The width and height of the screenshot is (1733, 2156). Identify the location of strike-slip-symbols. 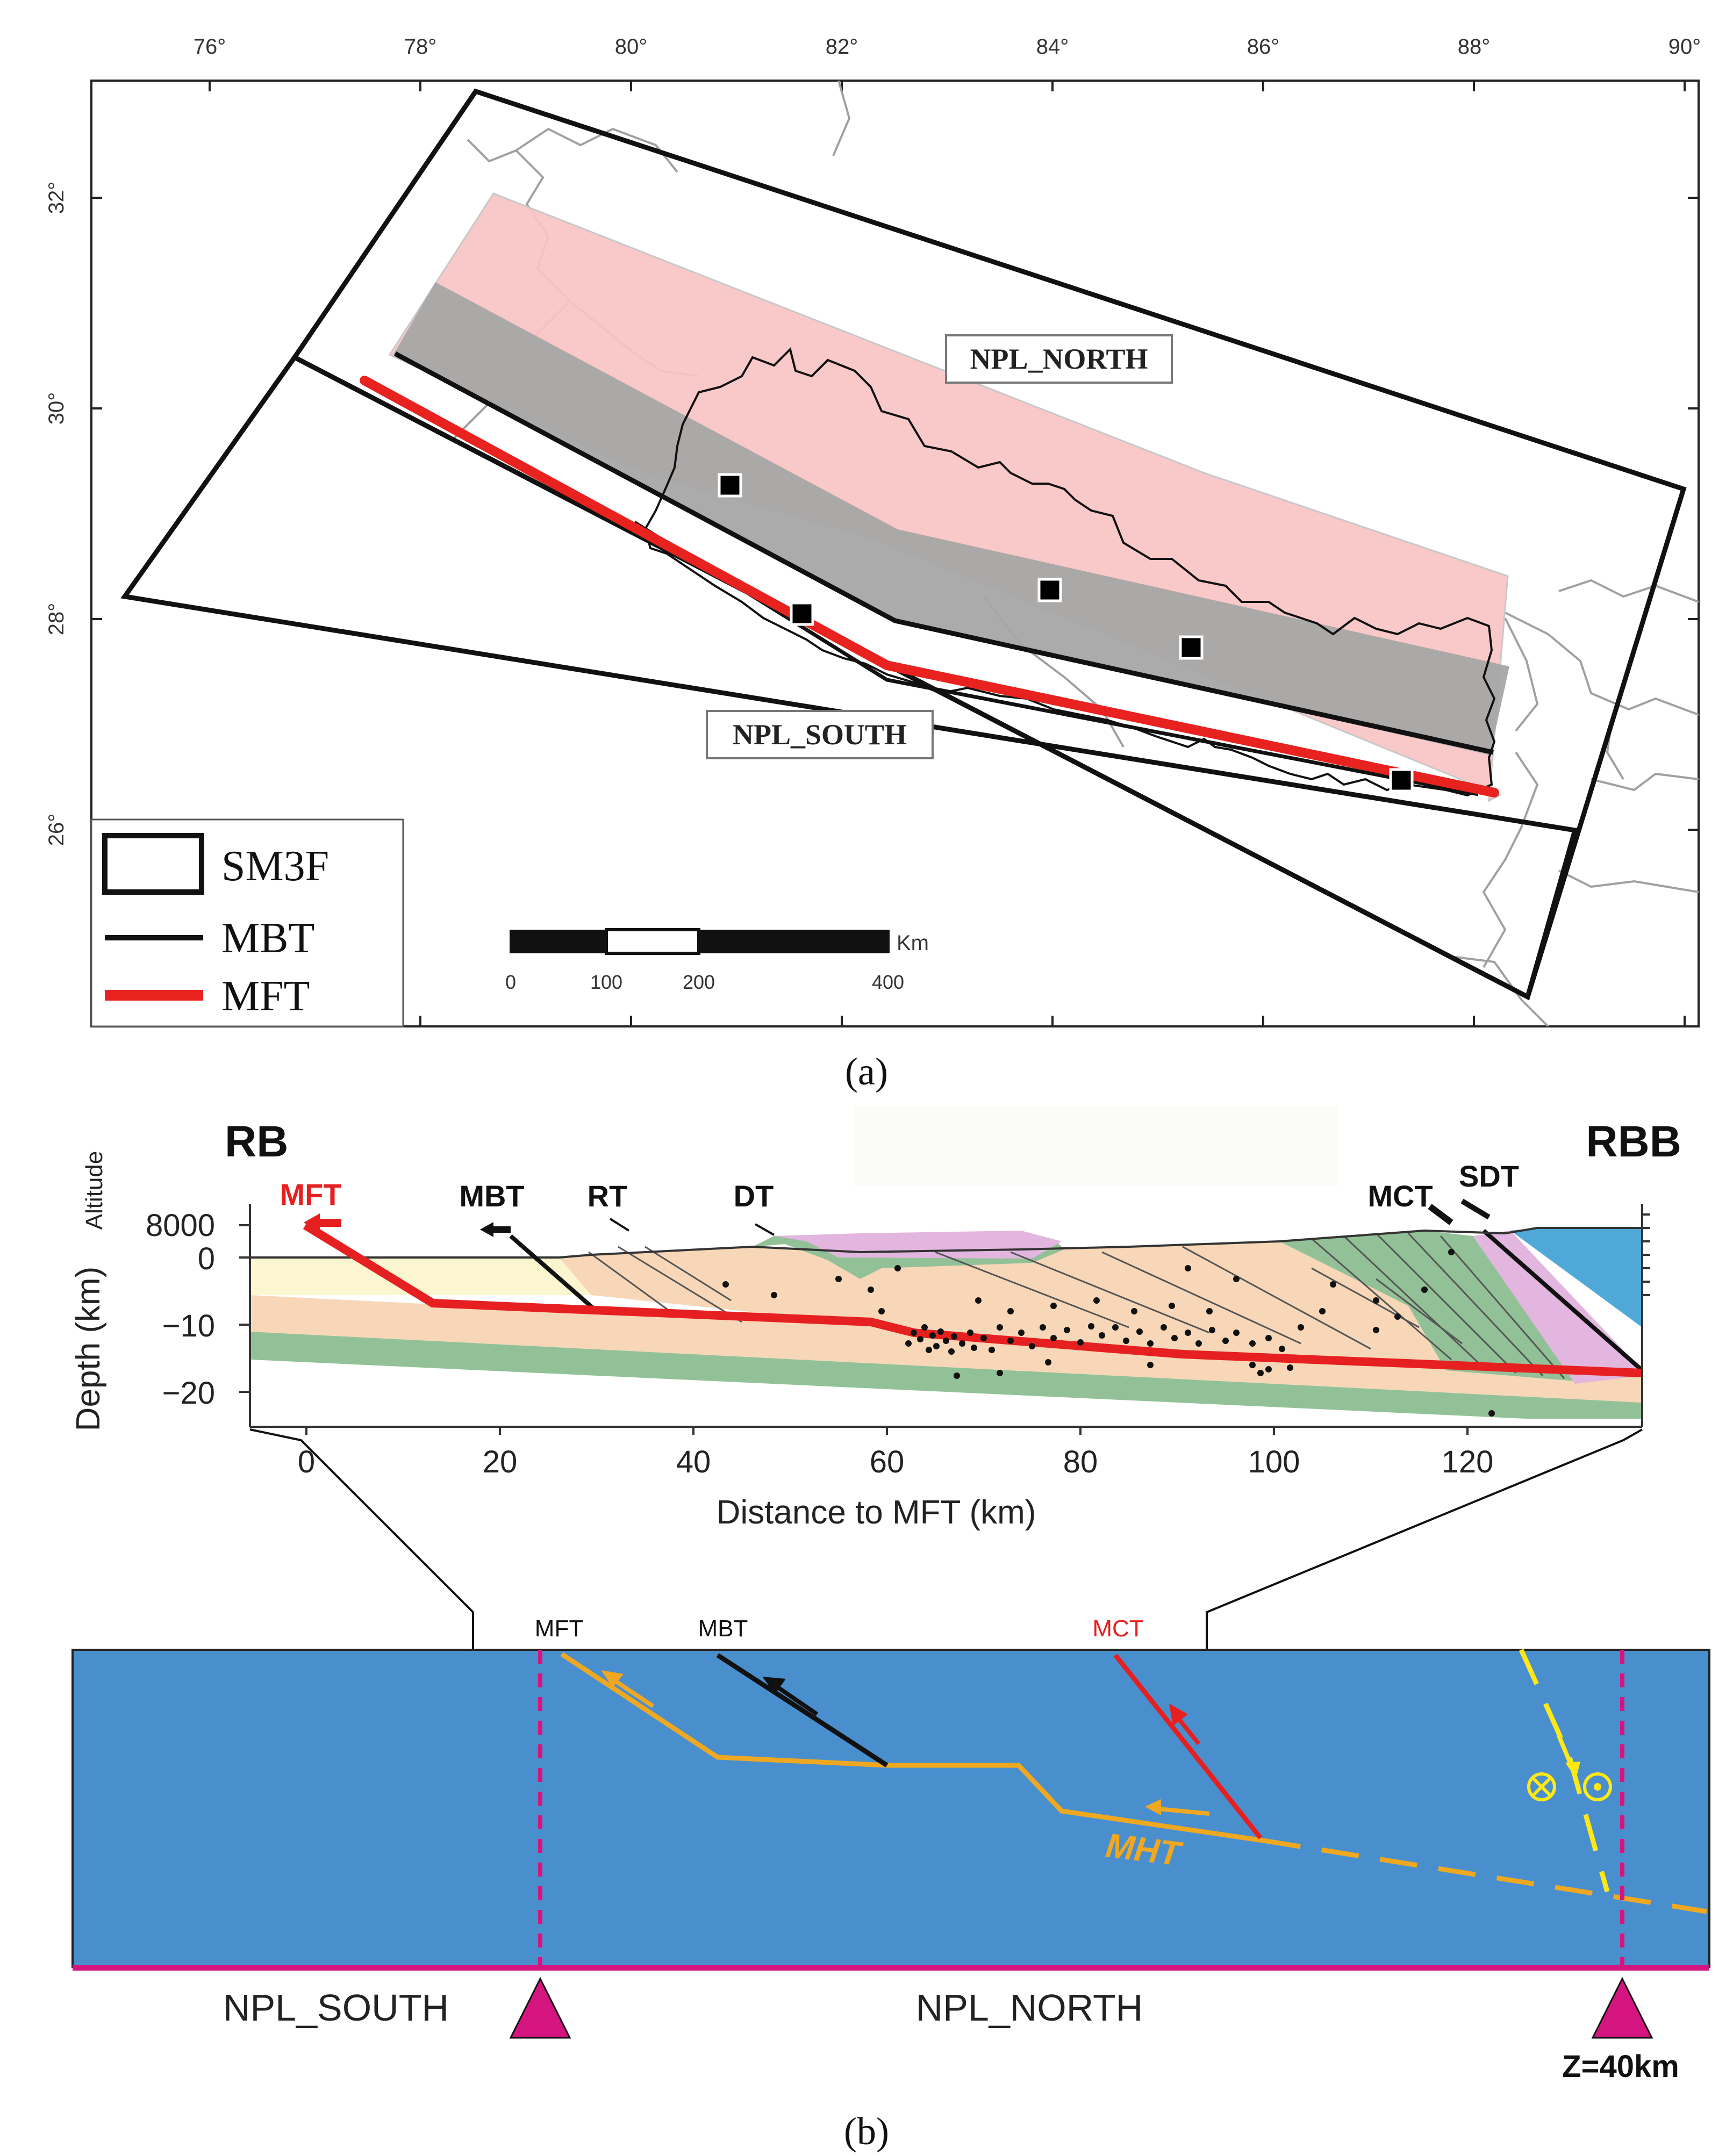
(1569, 1786).